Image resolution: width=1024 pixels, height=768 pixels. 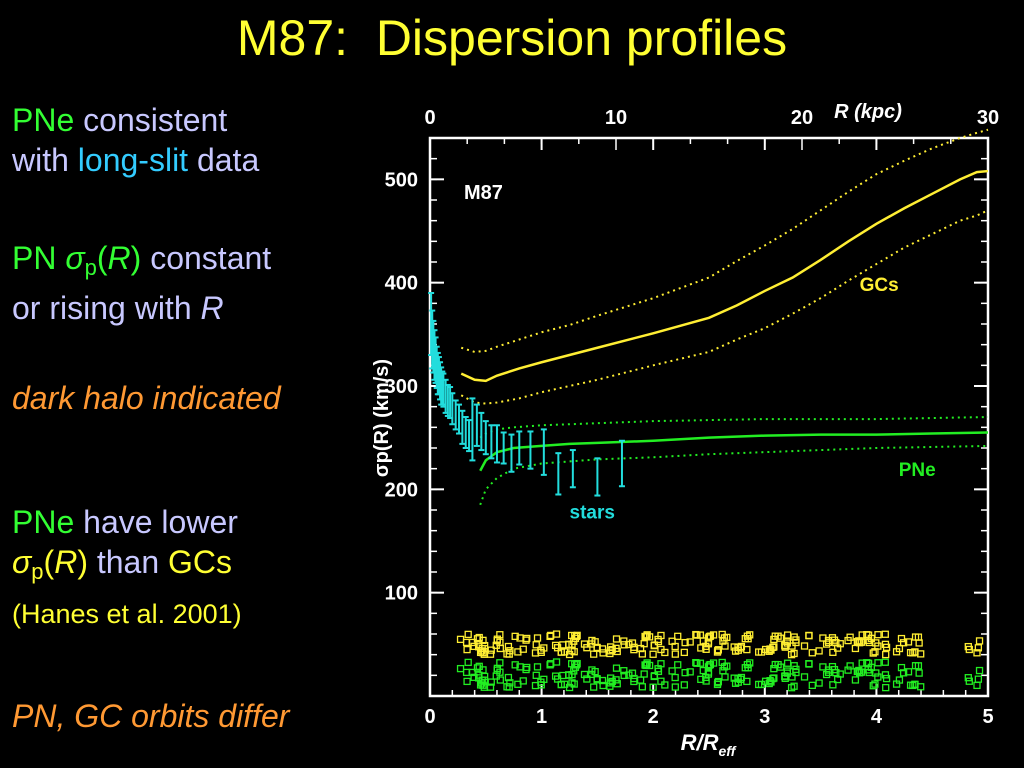 I want to click on rising-text: or rising with, so click(x=106, y=308).